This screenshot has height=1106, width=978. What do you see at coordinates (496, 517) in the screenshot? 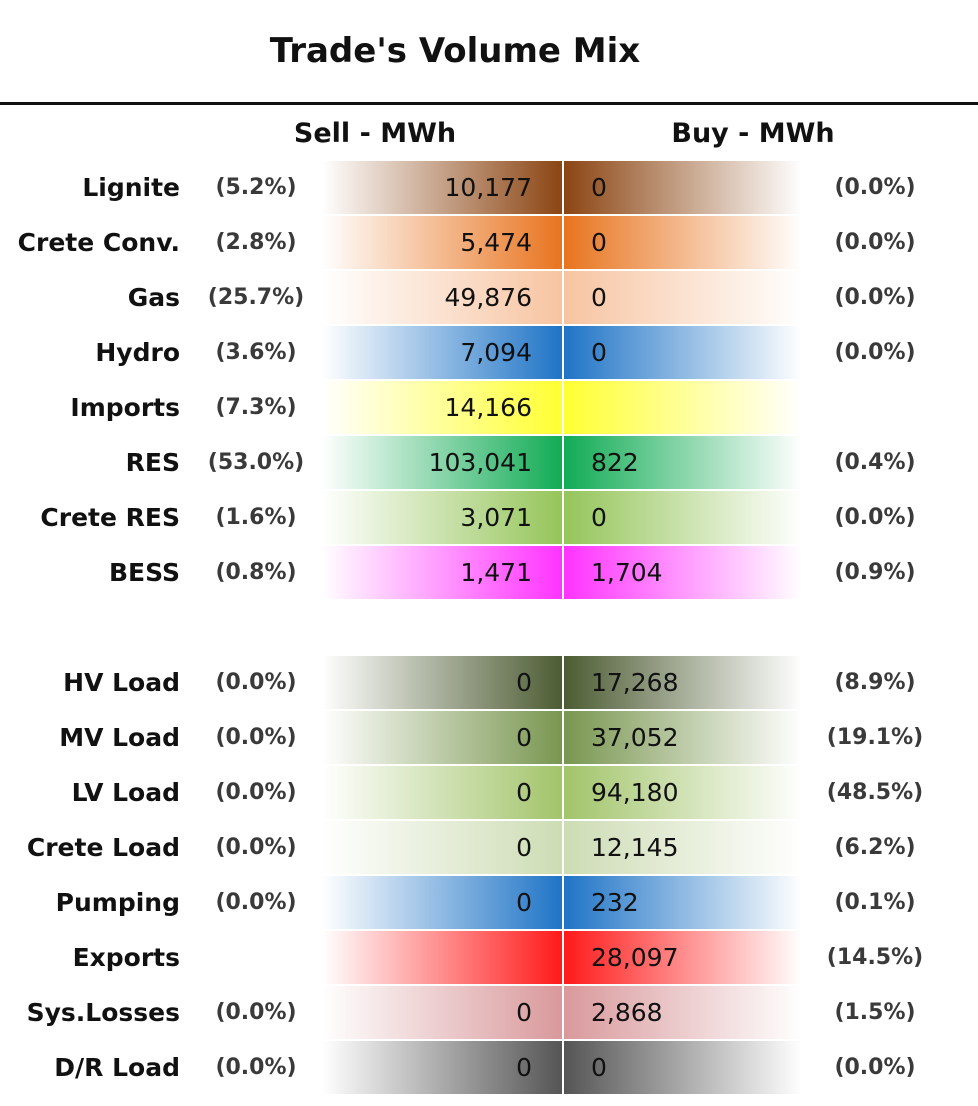
I see `sell-value: 3,071` at bounding box center [496, 517].